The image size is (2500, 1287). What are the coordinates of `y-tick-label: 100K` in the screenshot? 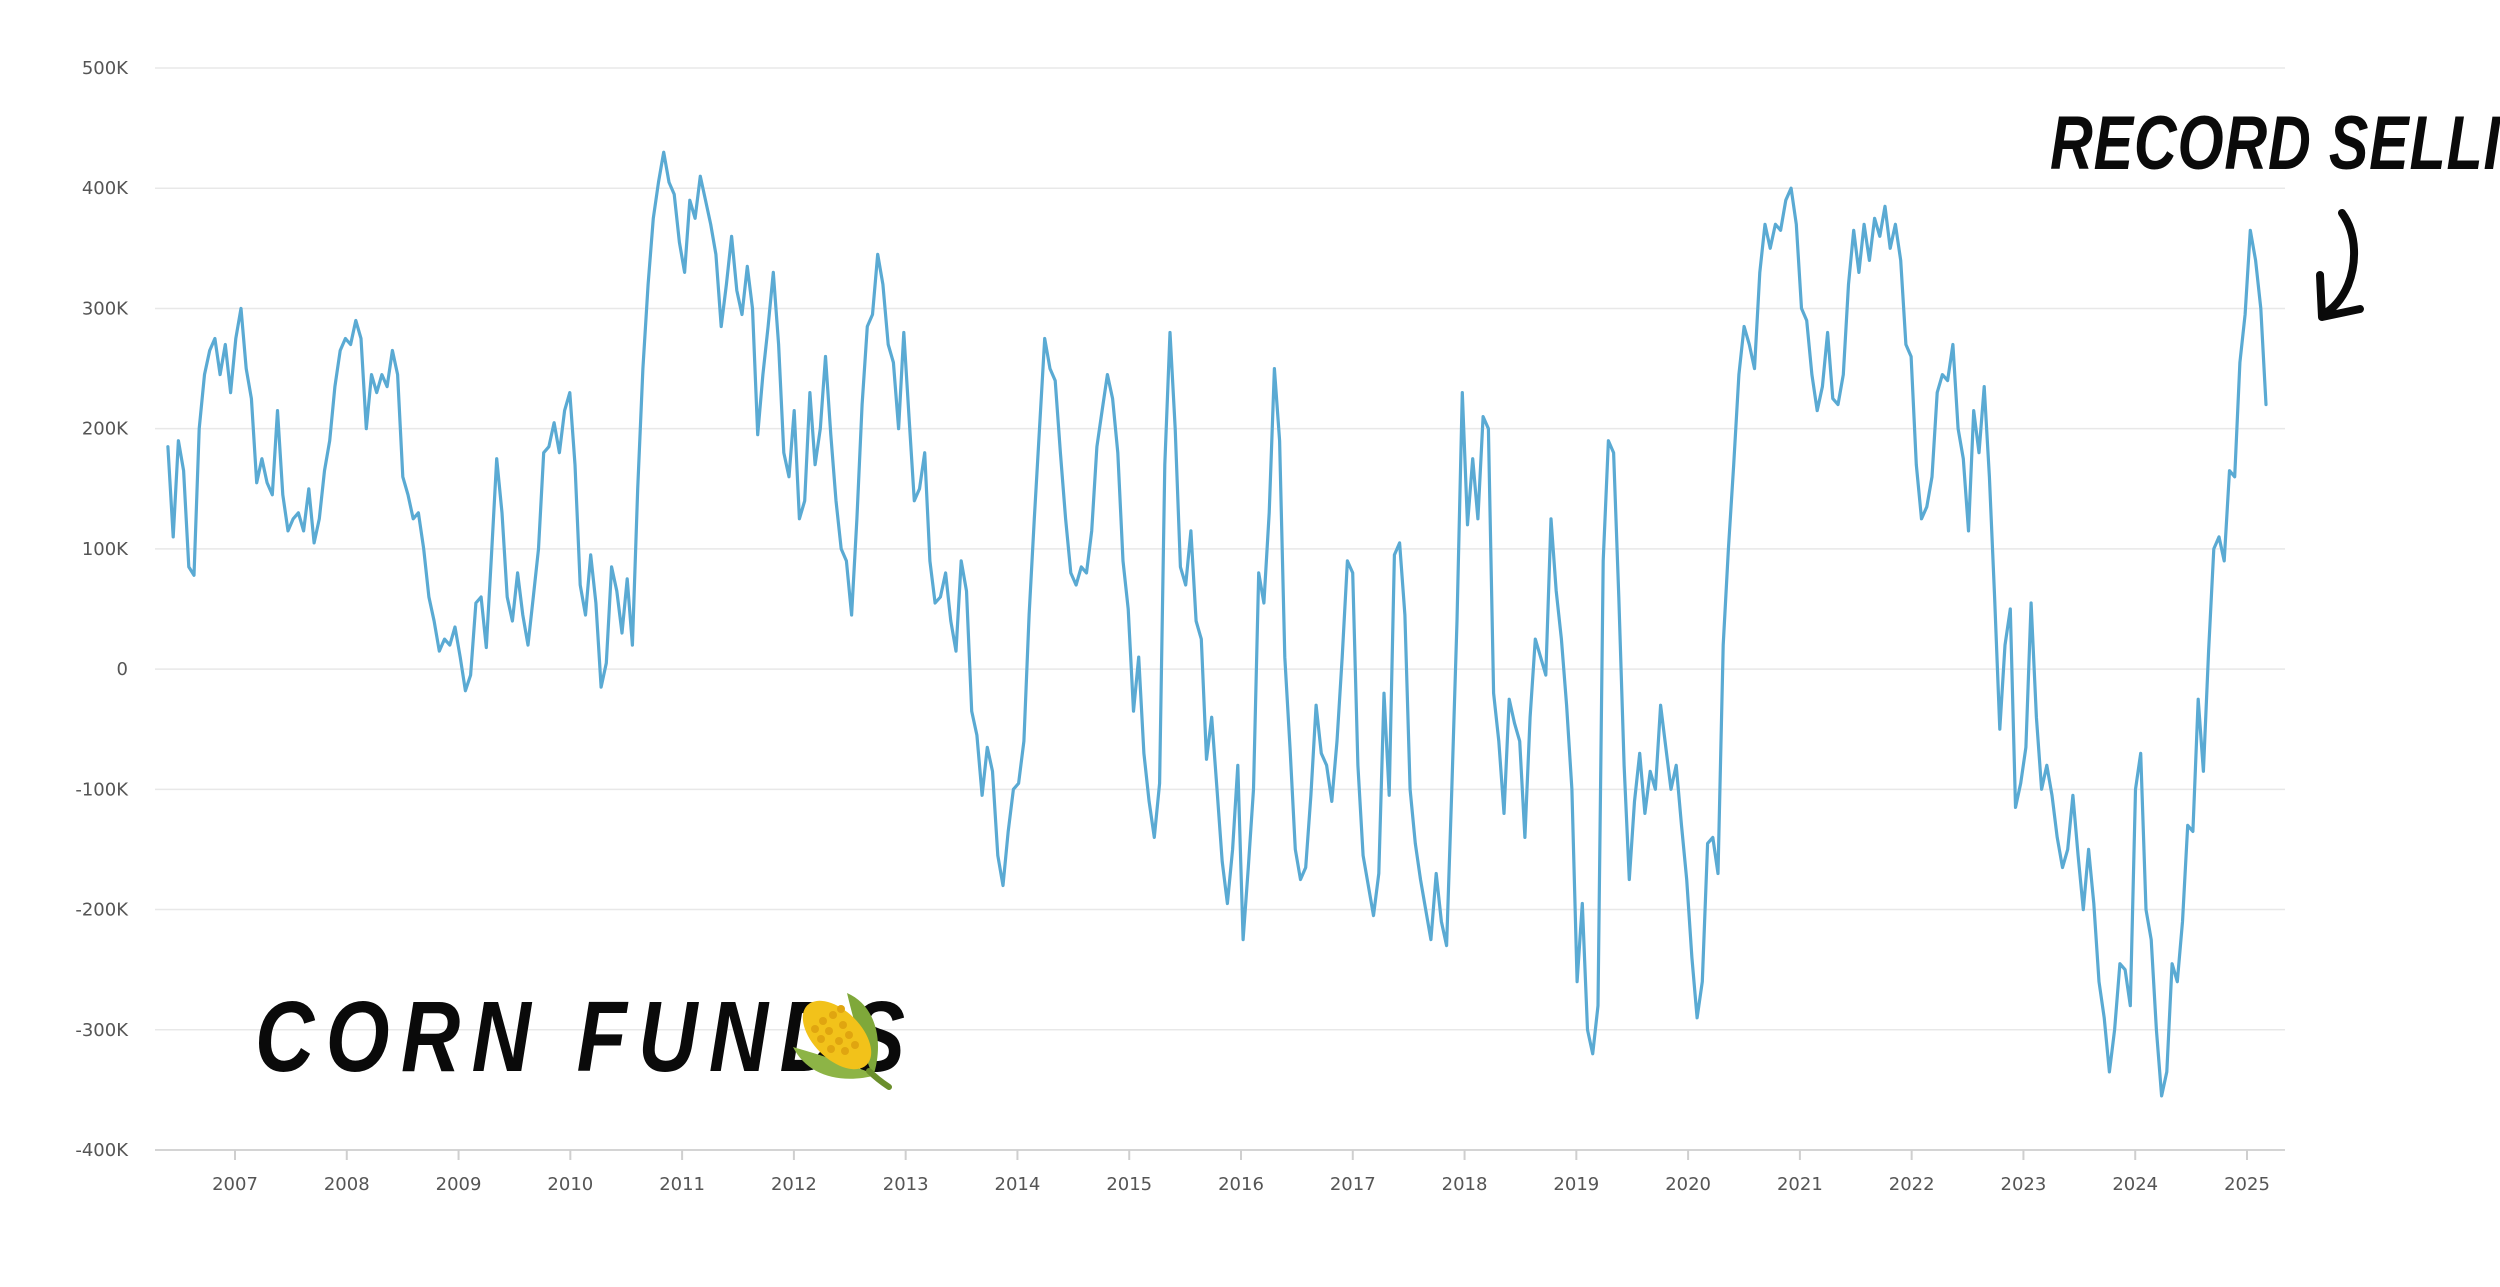 It's located at (105, 549).